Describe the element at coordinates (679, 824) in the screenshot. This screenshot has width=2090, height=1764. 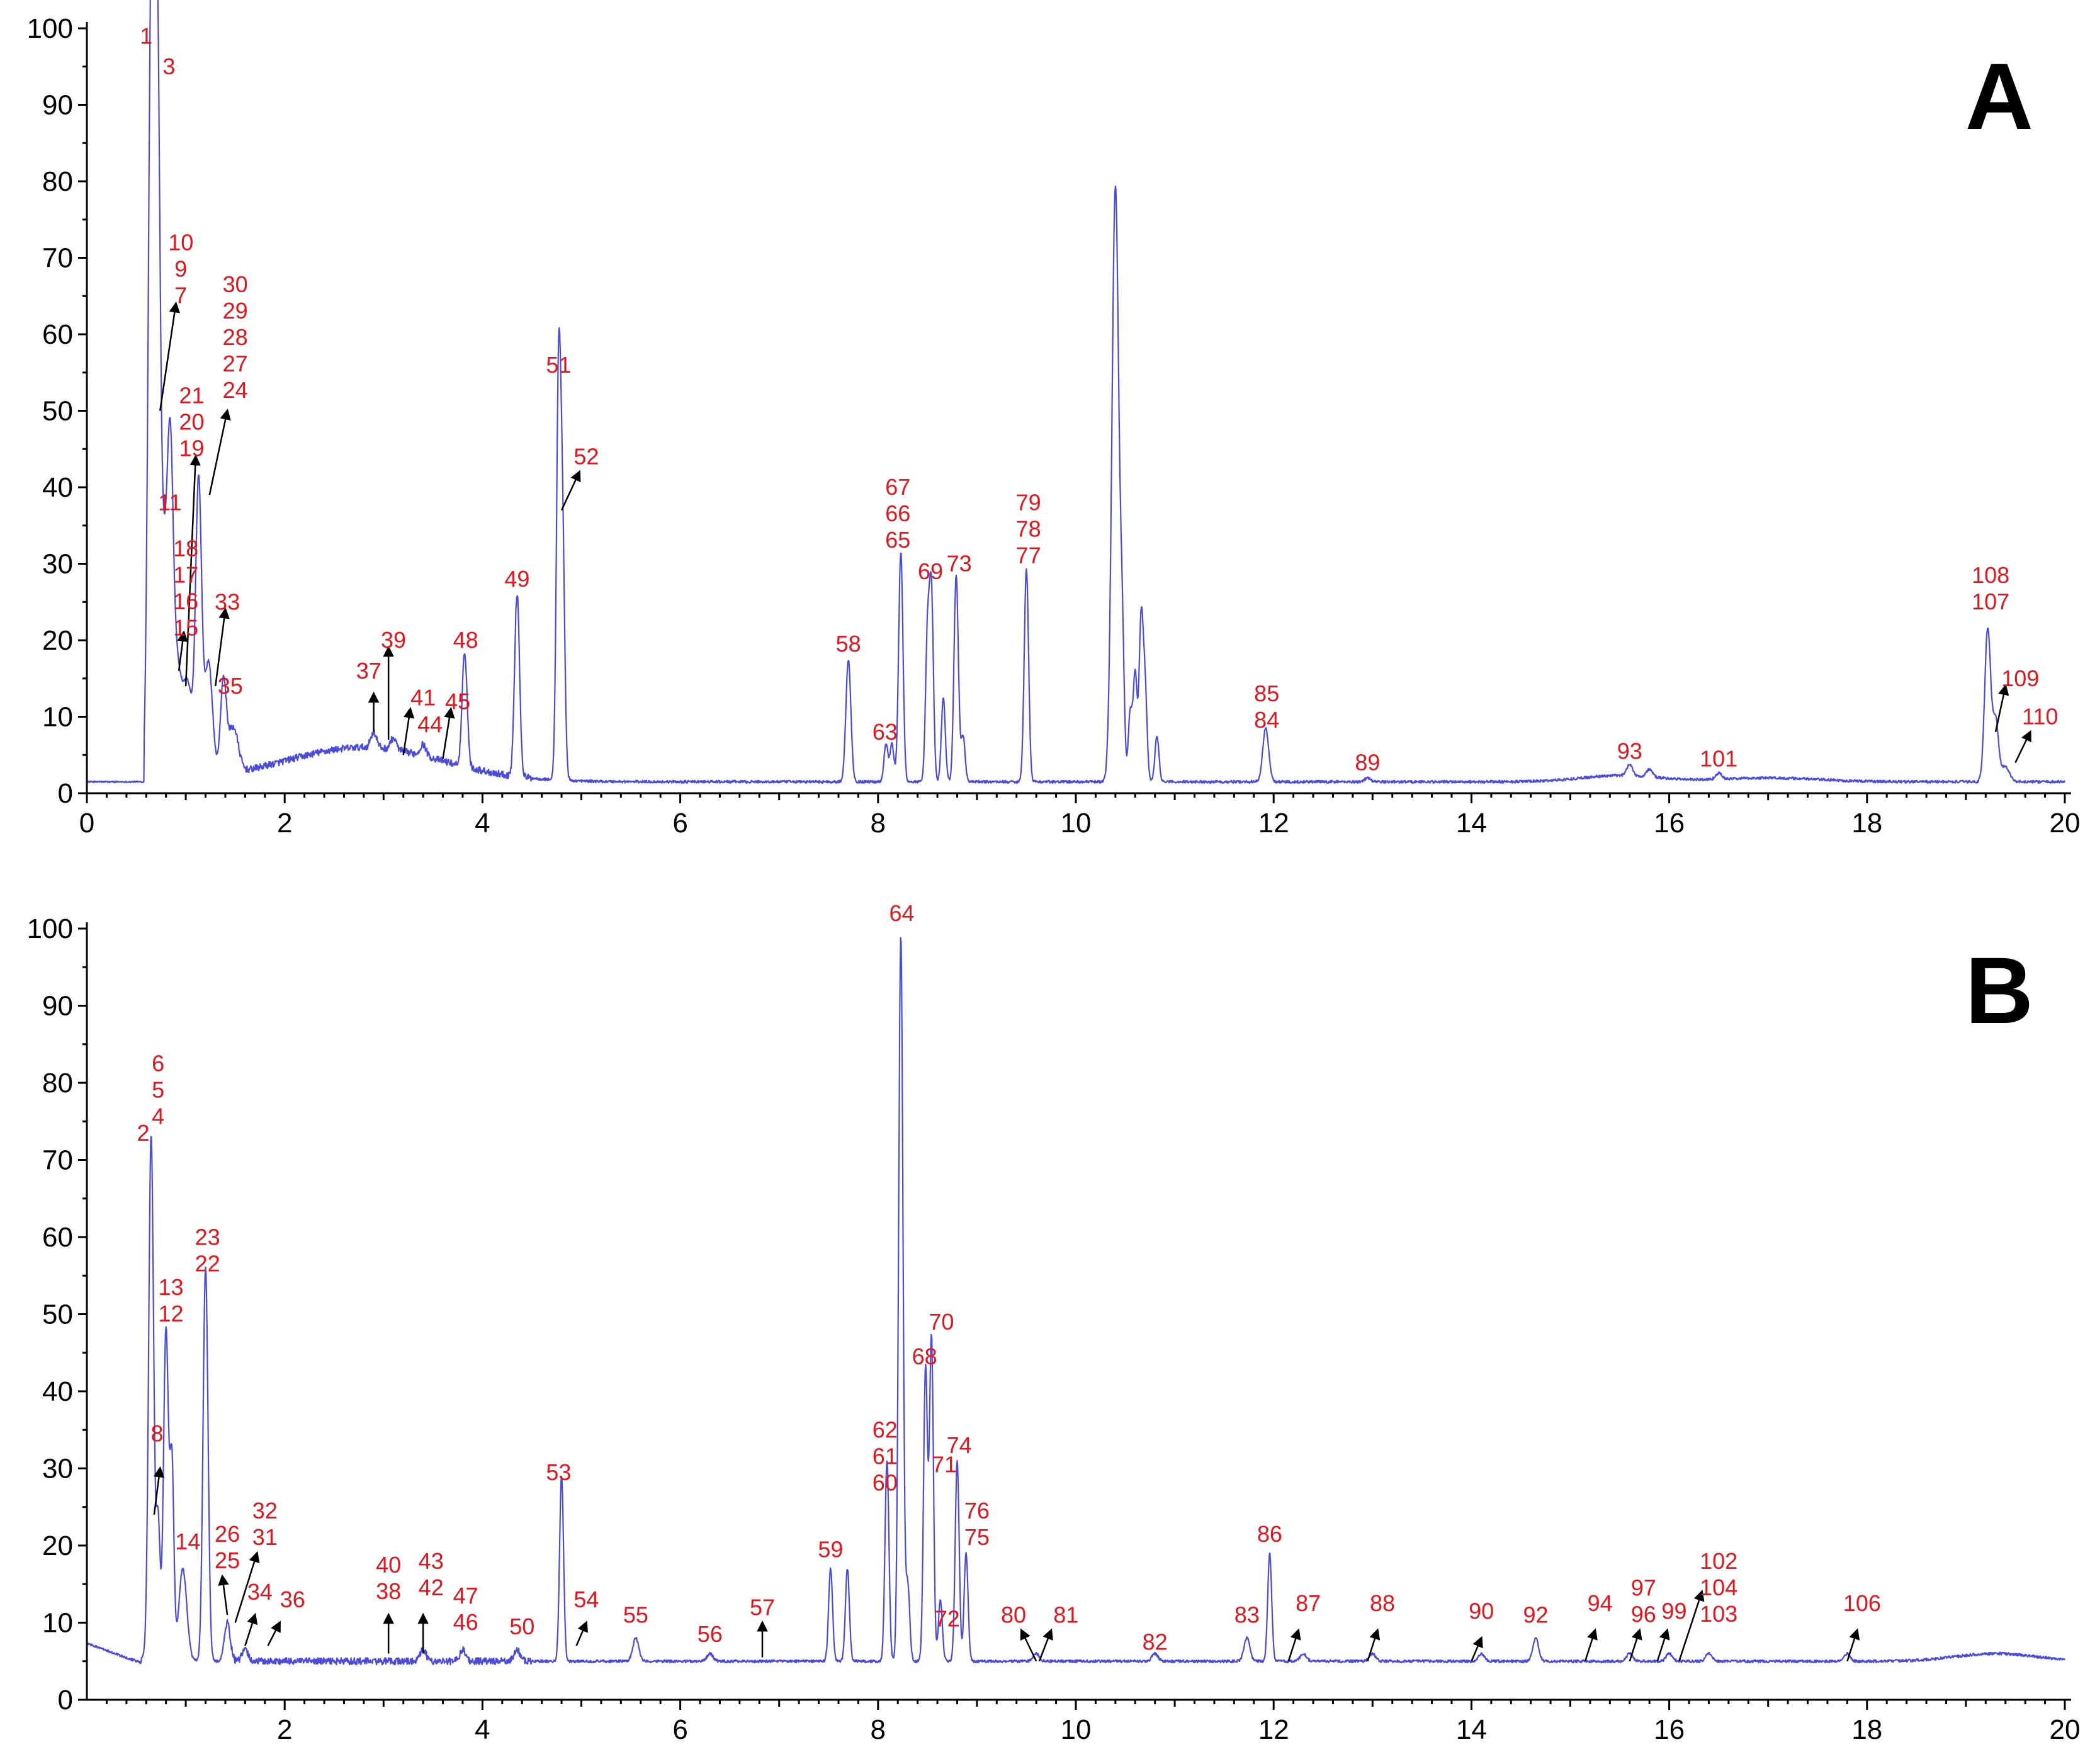
I see `x-tick-label: 6` at that location.